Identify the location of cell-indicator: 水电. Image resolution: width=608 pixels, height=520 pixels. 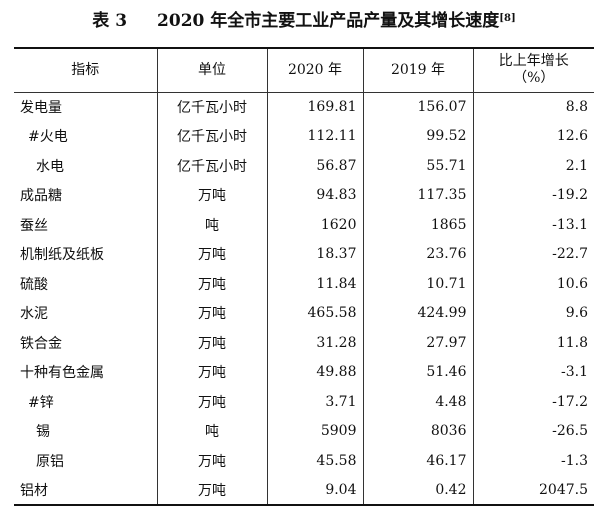
(86, 166).